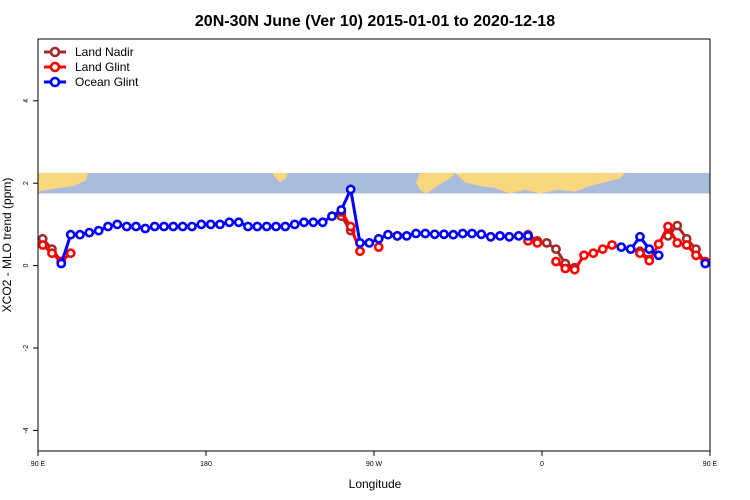 The image size is (750, 500). Describe the element at coordinates (55, 52) in the screenshot. I see `legend-marker-land-nadir` at that location.